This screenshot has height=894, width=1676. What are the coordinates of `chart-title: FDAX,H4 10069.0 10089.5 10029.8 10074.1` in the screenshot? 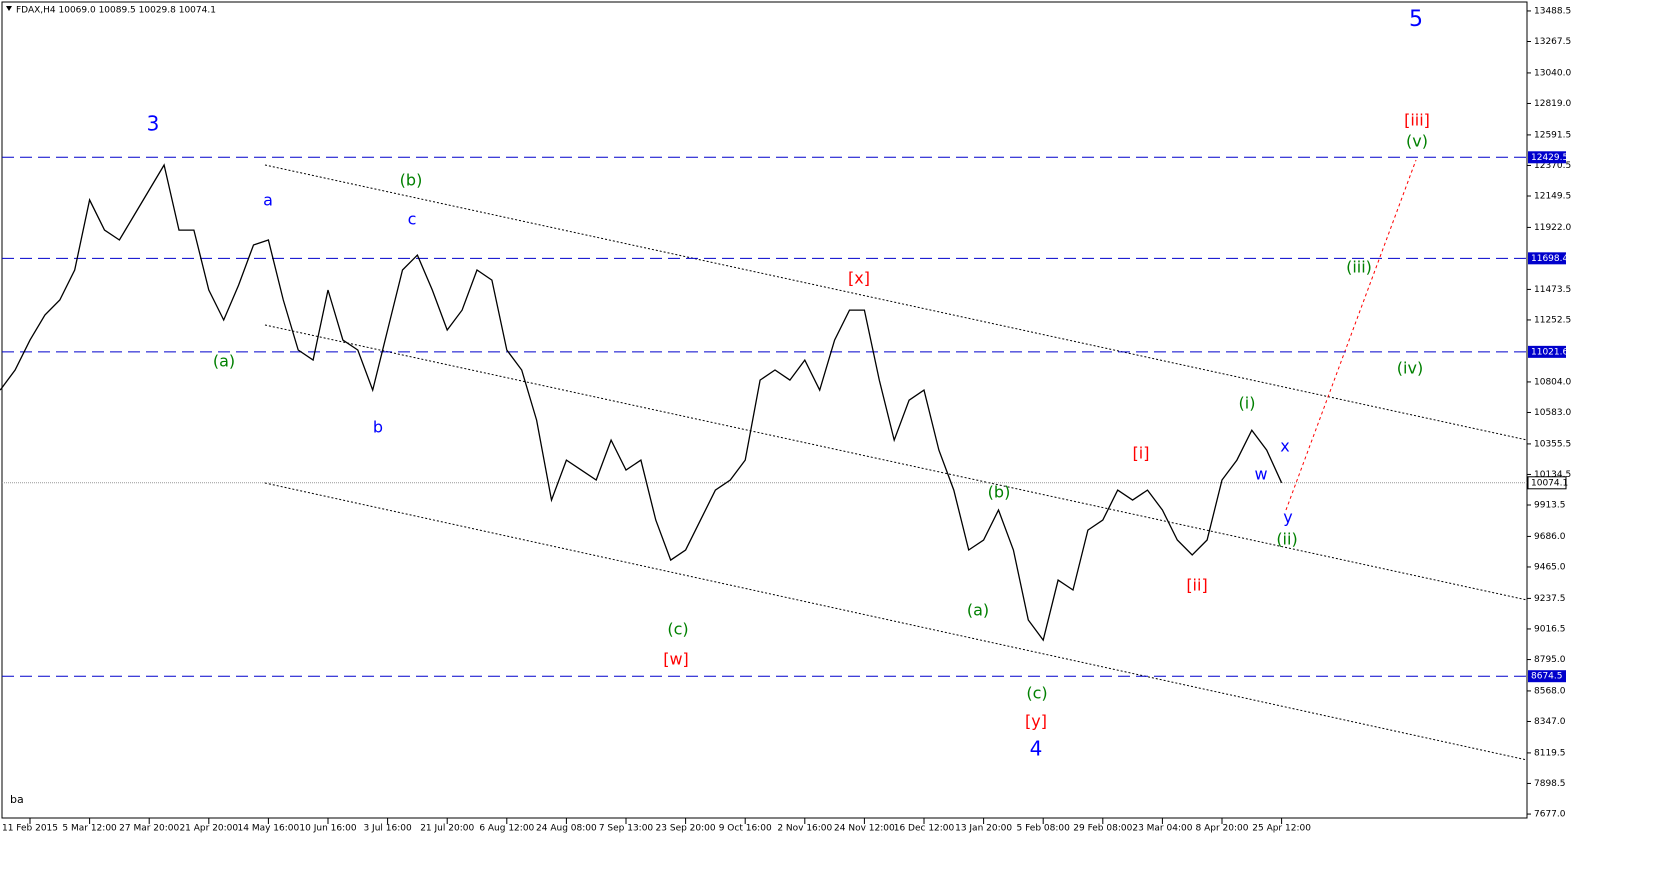 It's located at (116, 11).